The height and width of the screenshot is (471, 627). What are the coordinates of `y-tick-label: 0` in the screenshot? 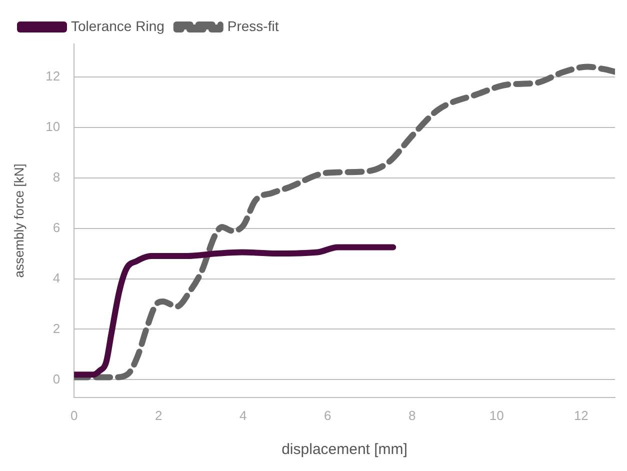 It's located at (56, 378).